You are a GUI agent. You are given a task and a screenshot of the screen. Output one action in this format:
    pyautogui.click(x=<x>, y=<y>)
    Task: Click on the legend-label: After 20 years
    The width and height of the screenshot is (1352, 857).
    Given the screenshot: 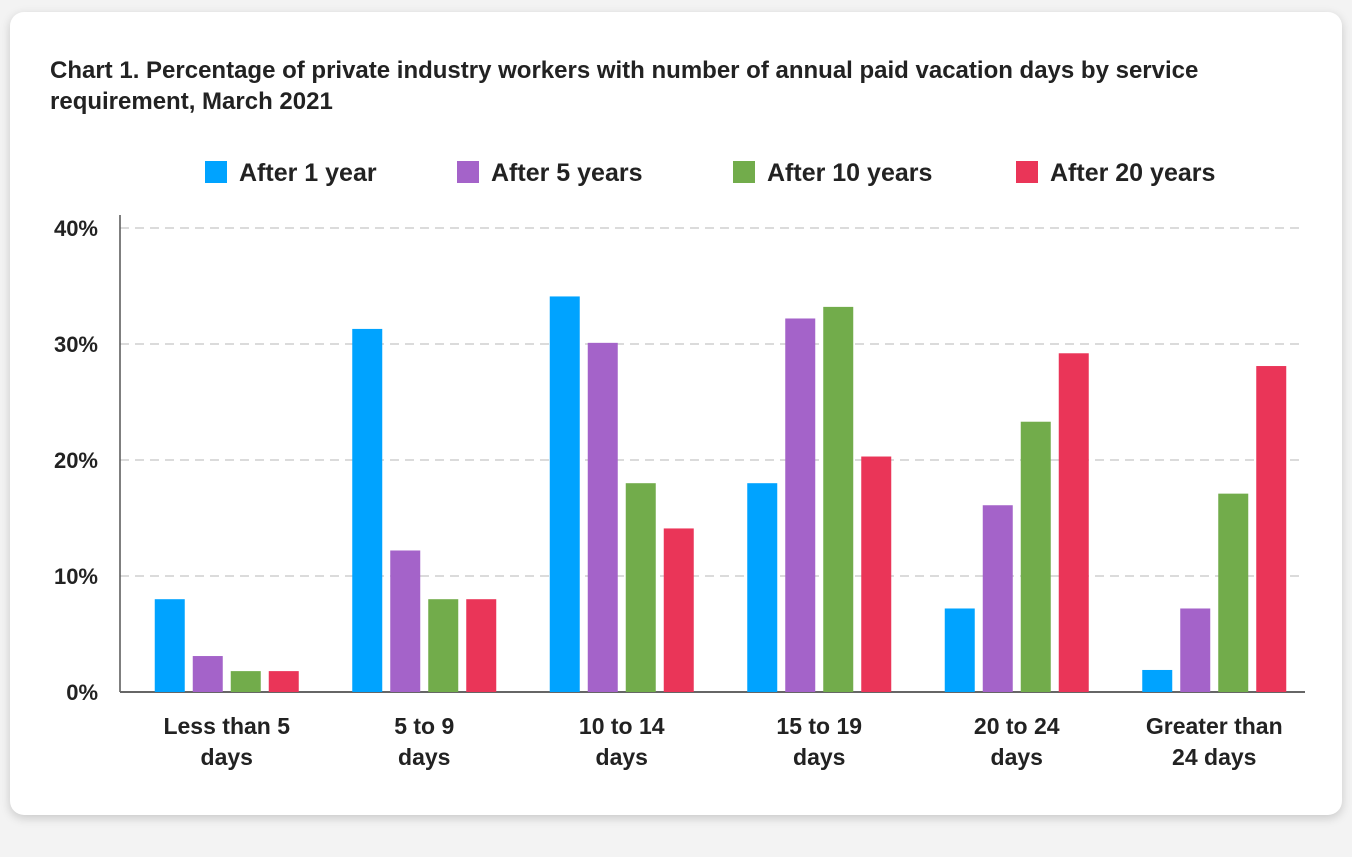 What is the action you would take?
    pyautogui.click(x=1132, y=173)
    